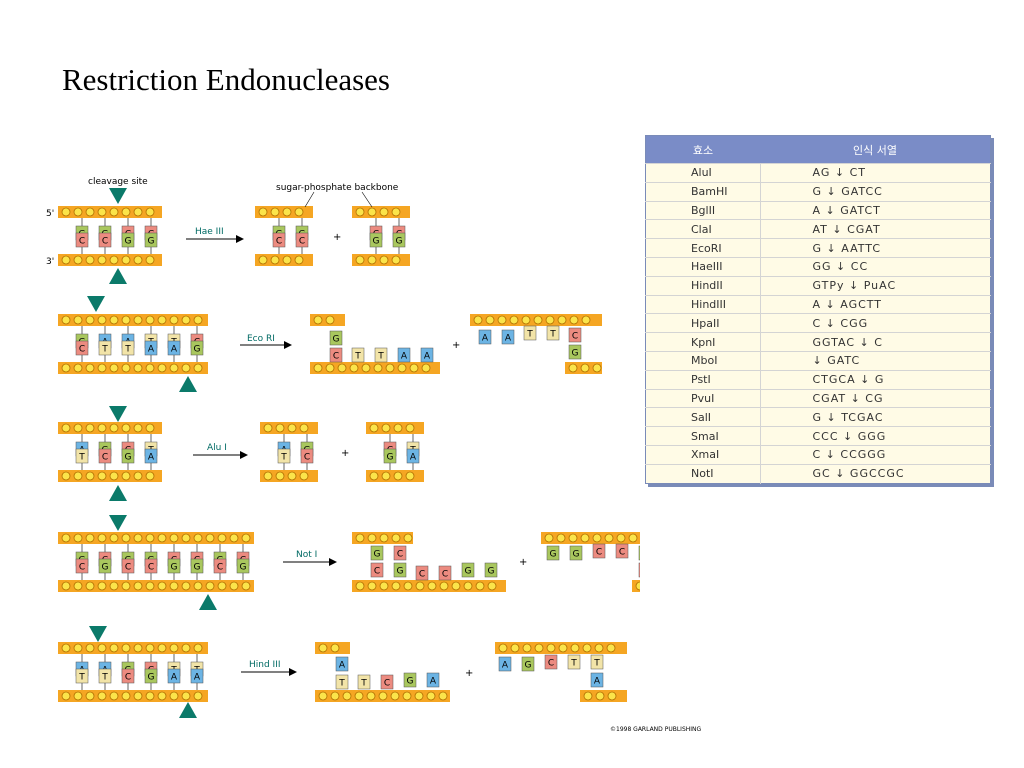  What do you see at coordinates (469, 673) in the screenshot?
I see `plus-sign: +` at bounding box center [469, 673].